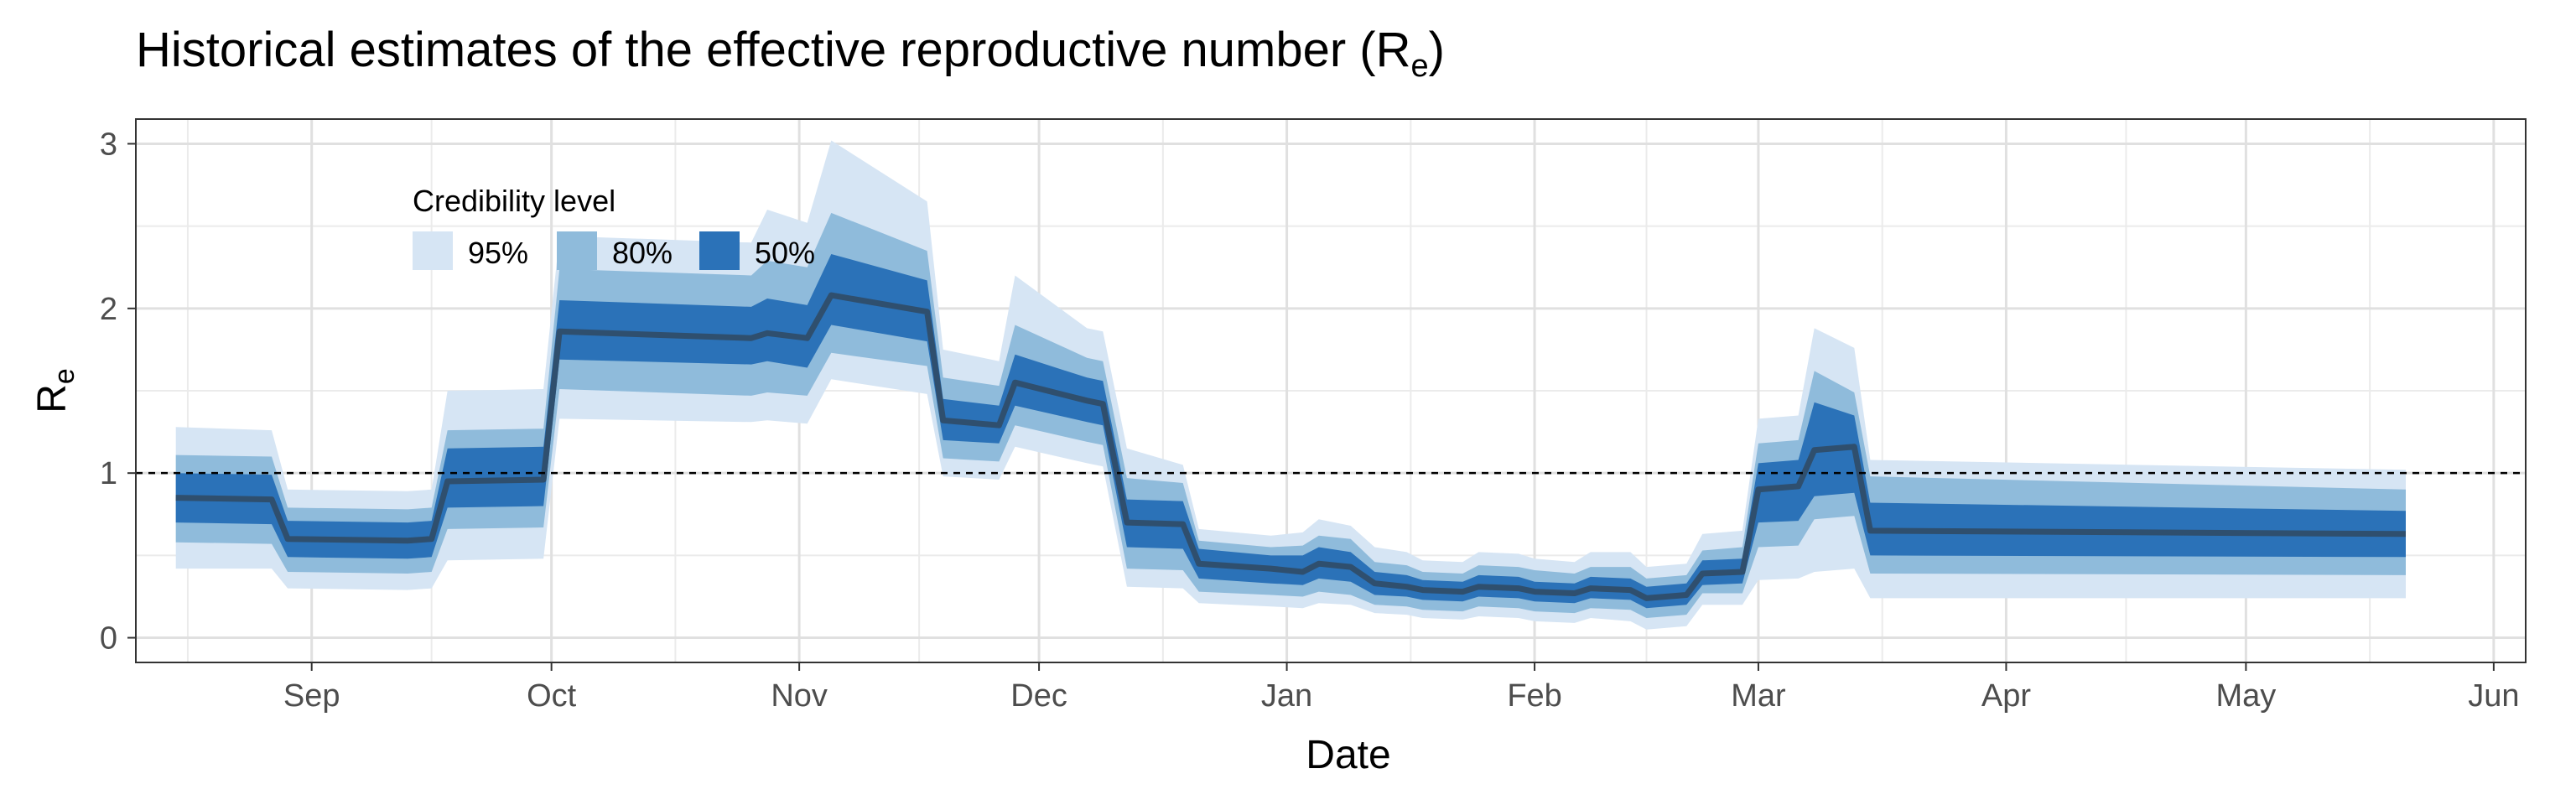  I want to click on y-tick-label: 3, so click(108, 144).